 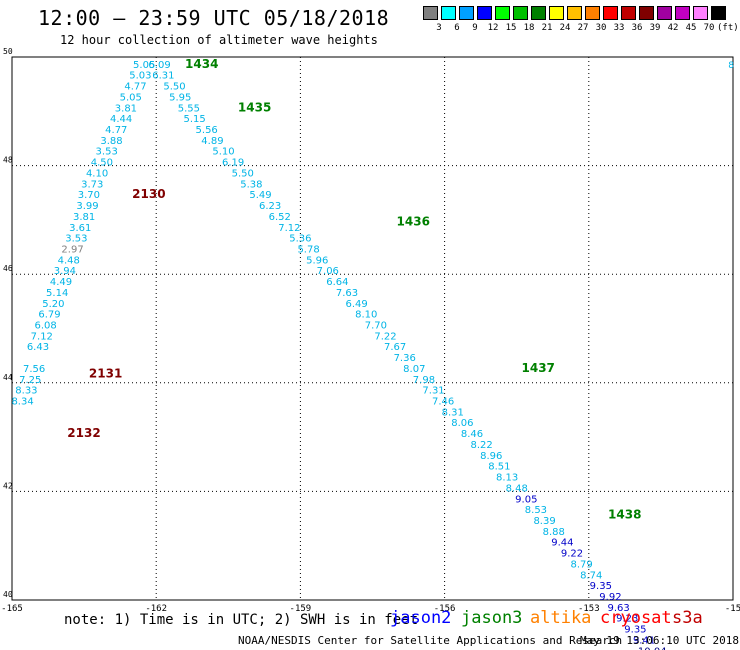 I want to click on y-tick-label: 48, so click(x=8, y=160).